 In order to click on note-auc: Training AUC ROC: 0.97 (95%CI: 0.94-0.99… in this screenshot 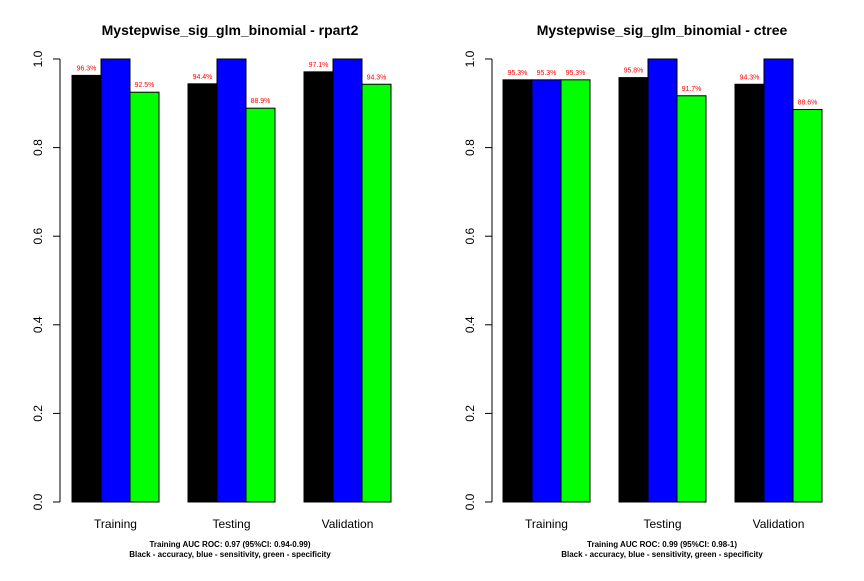, I will do `click(229, 544)`.